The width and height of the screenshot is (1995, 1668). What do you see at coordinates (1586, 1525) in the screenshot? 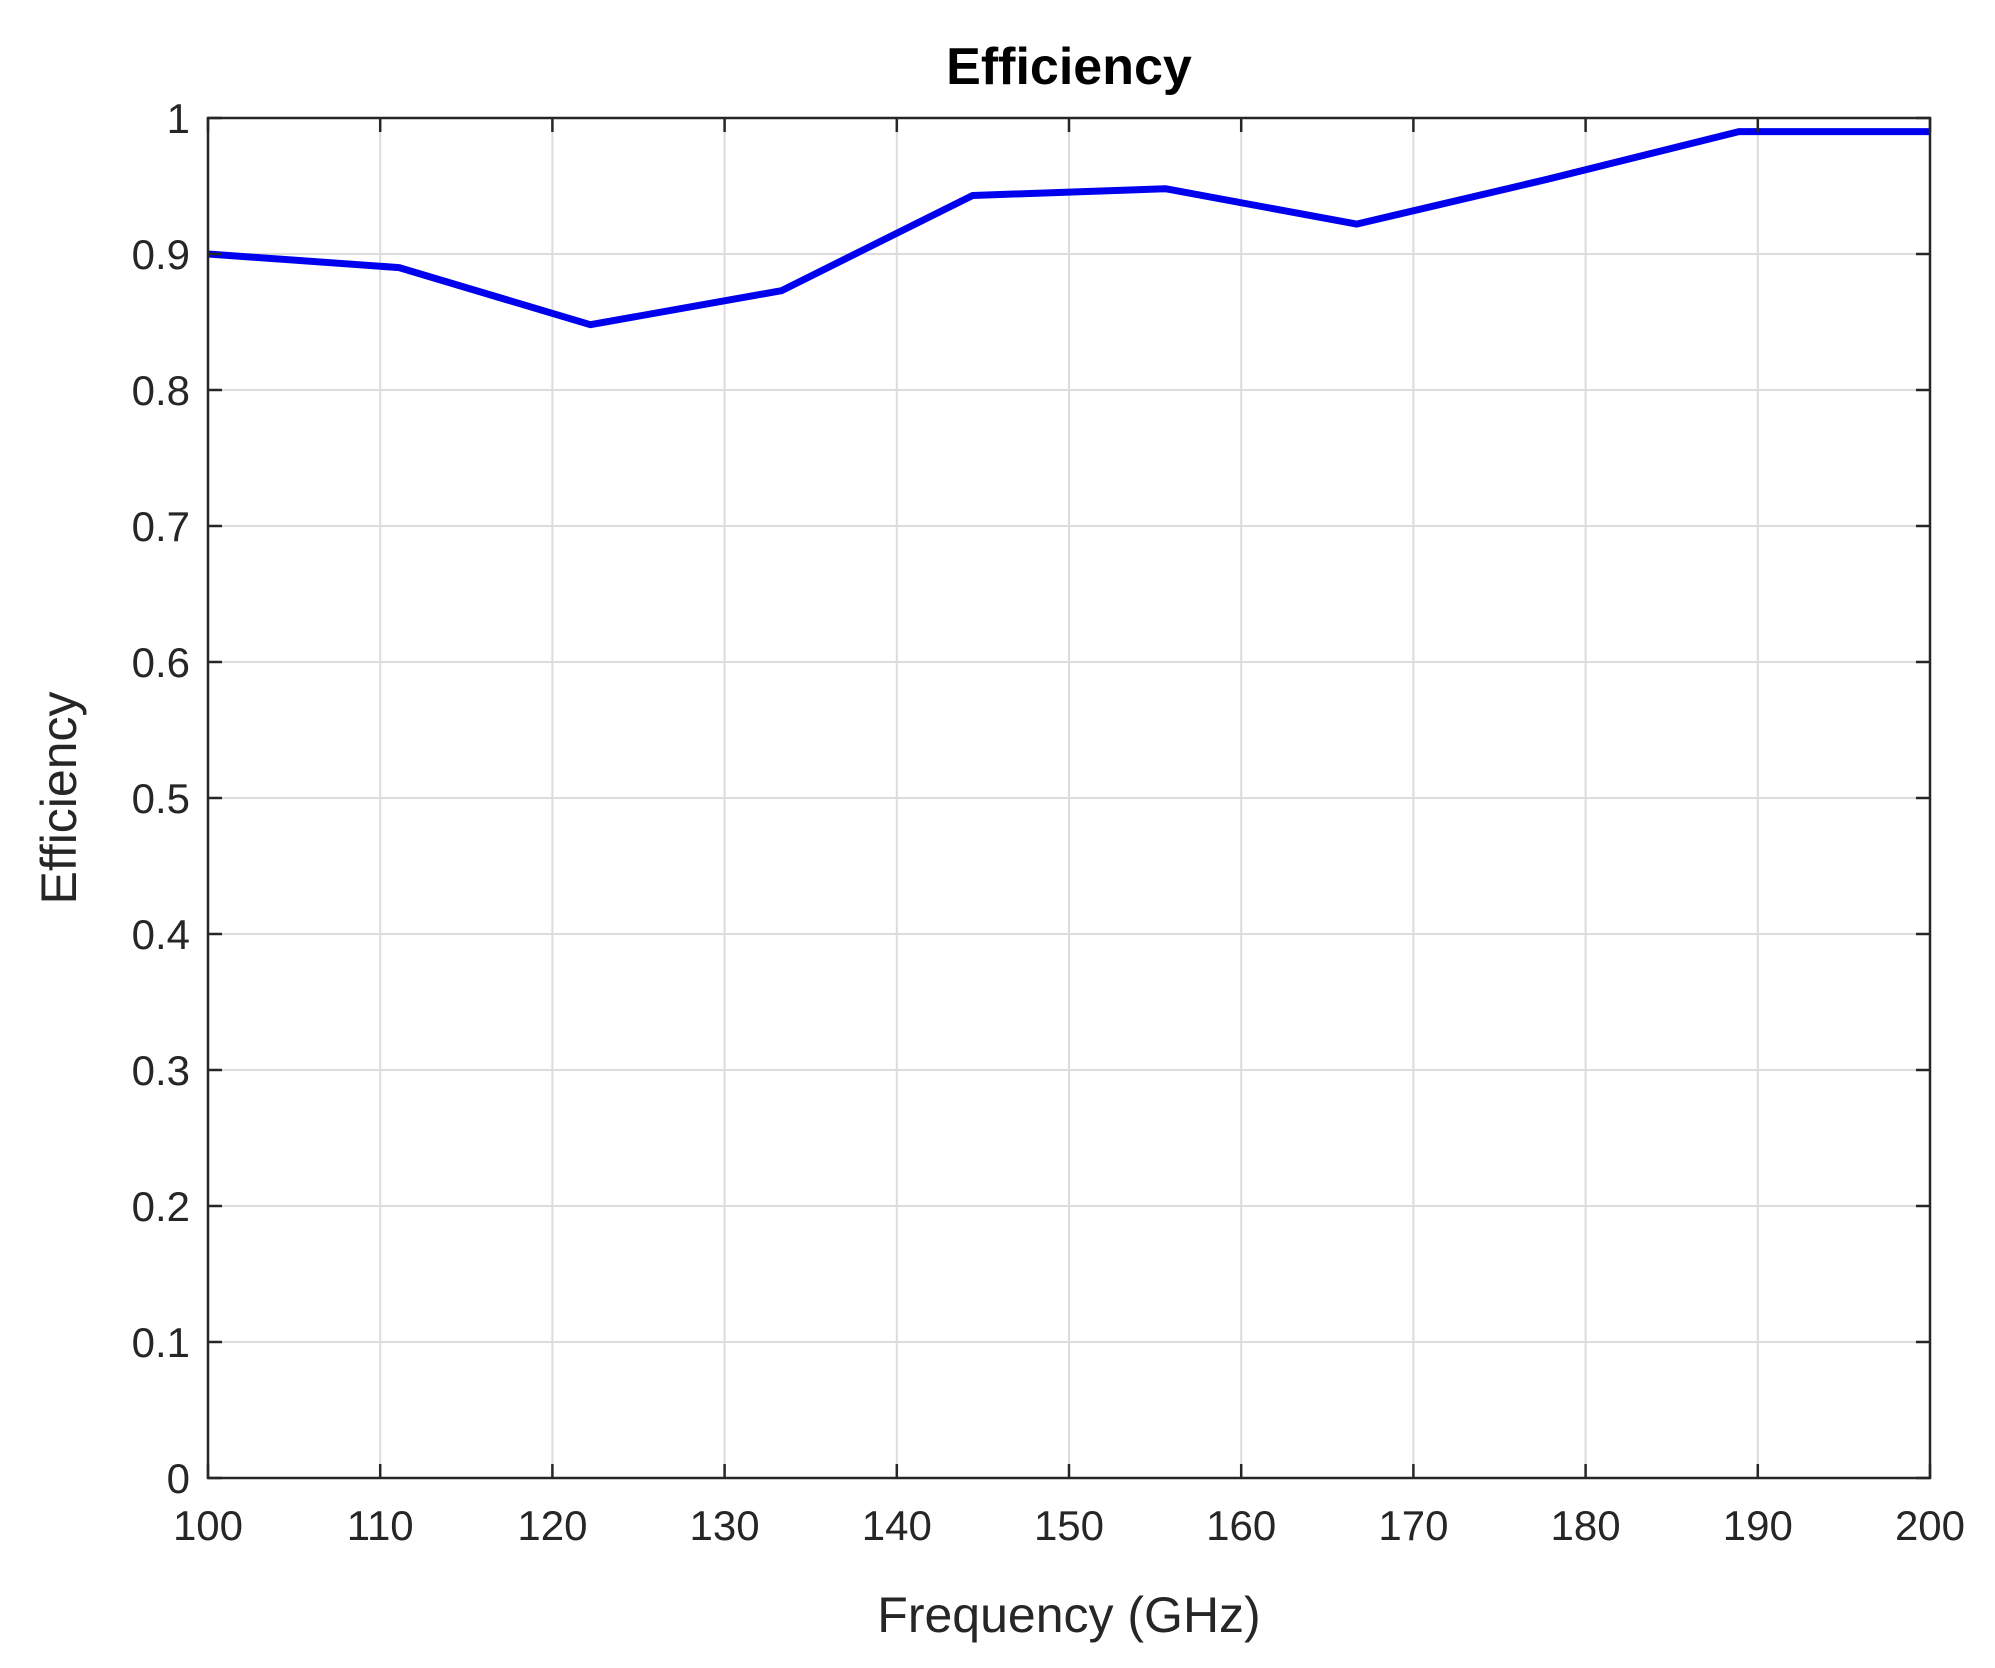
I see `x-tick-label: 180` at bounding box center [1586, 1525].